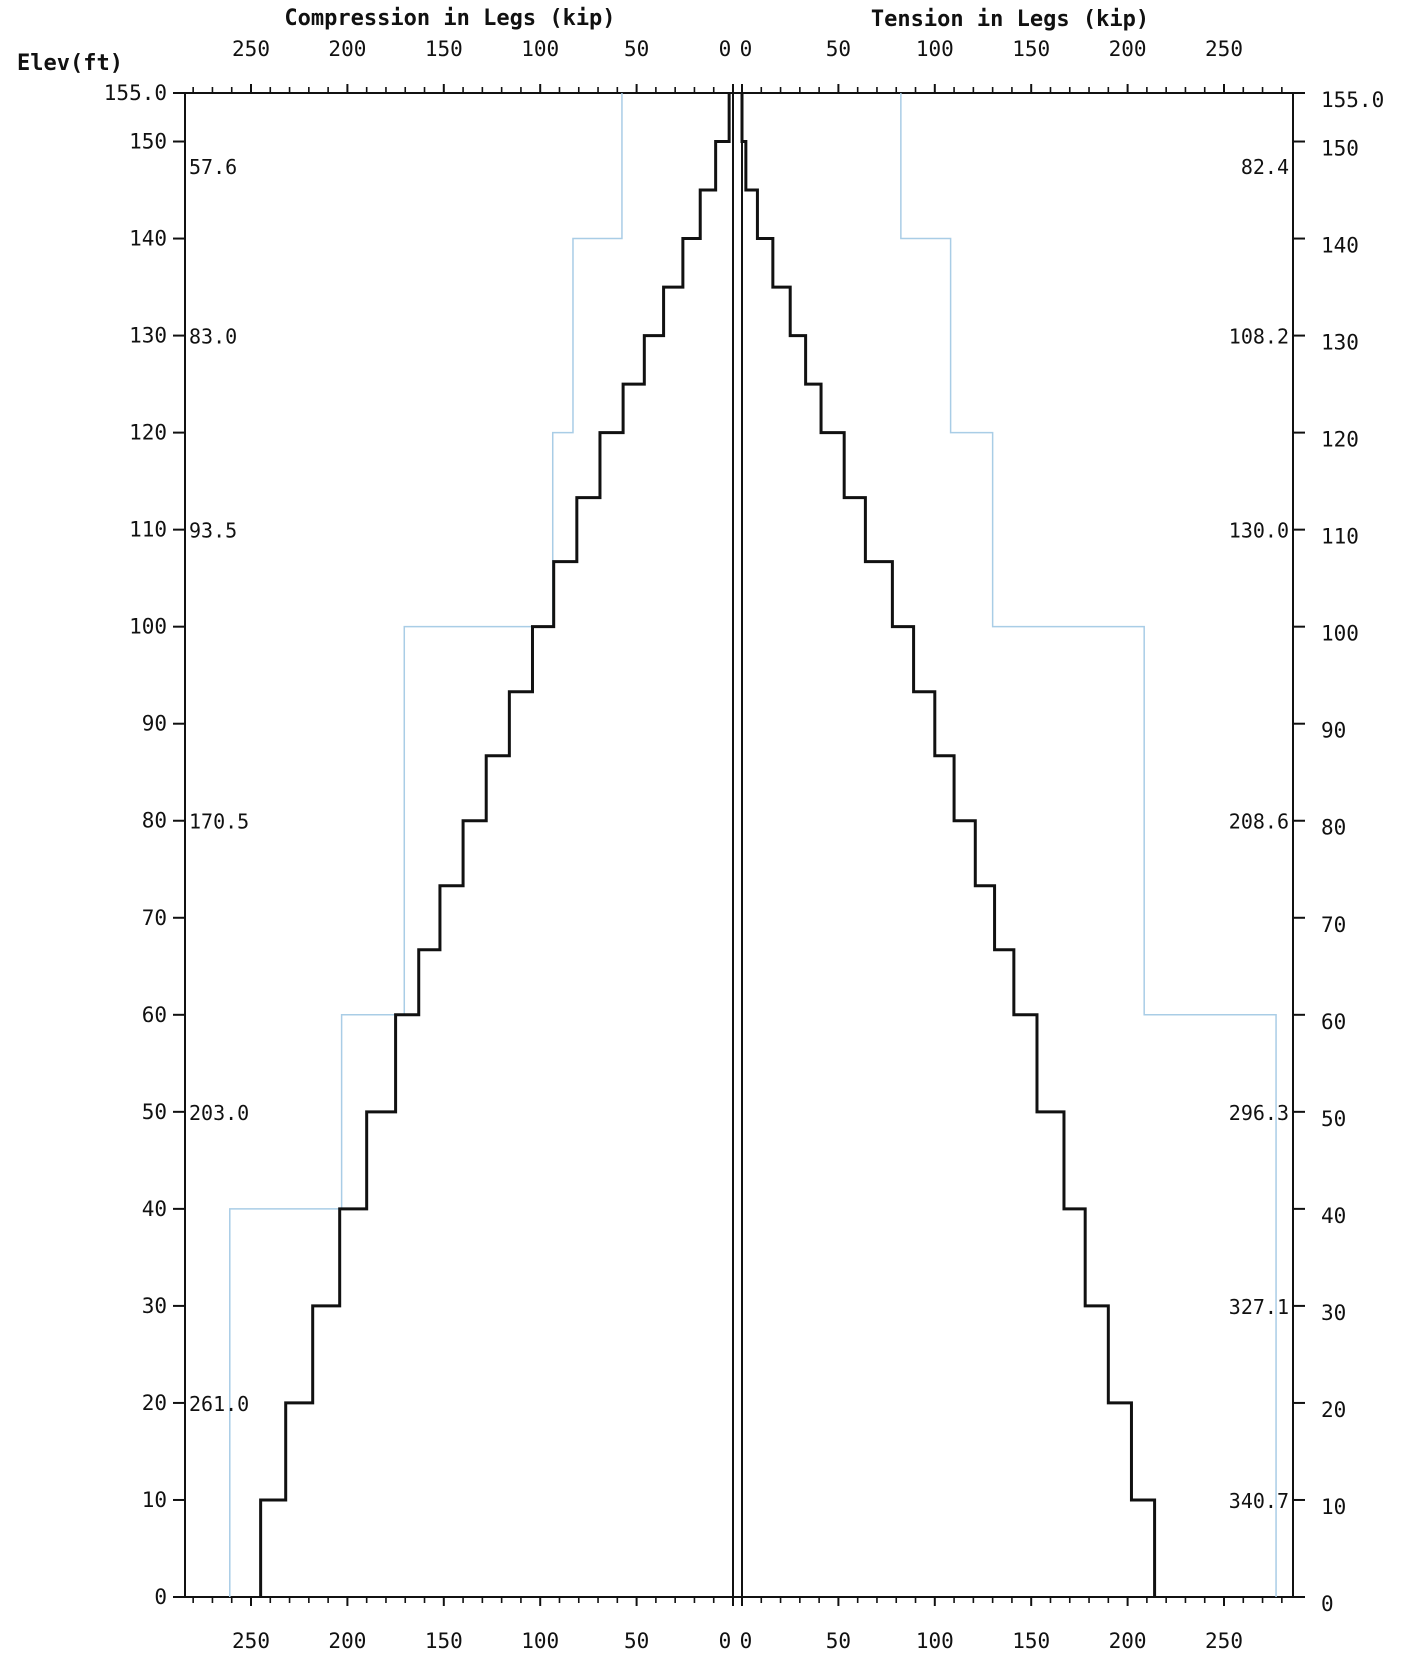 This screenshot has height=1656, width=1410. I want to click on tension-capacity-label: 208.6, so click(1259, 822).